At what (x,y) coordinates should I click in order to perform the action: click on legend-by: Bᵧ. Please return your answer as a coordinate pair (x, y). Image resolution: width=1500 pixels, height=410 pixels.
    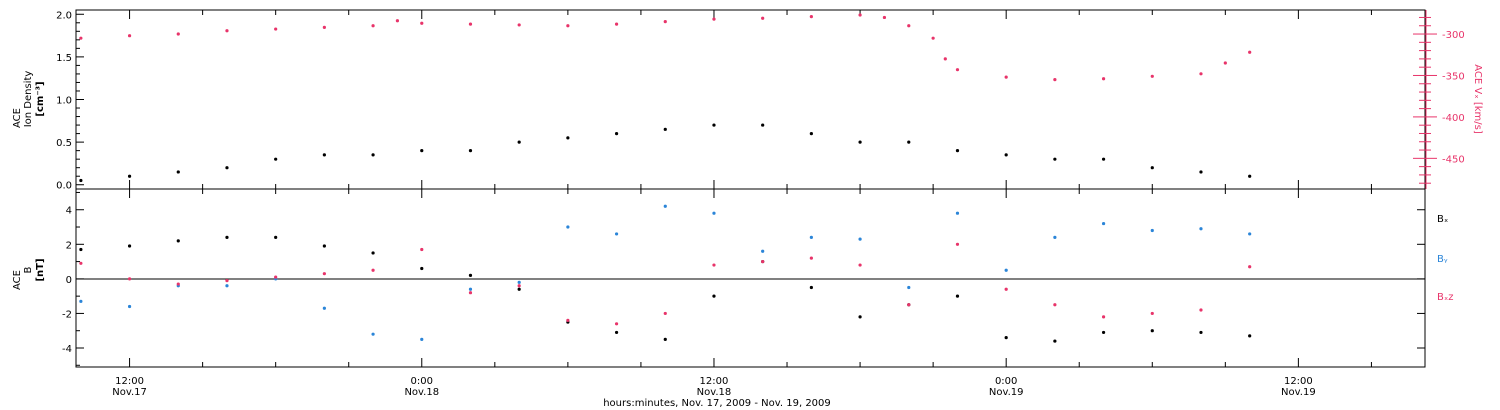
    Looking at the image, I should click on (1442, 259).